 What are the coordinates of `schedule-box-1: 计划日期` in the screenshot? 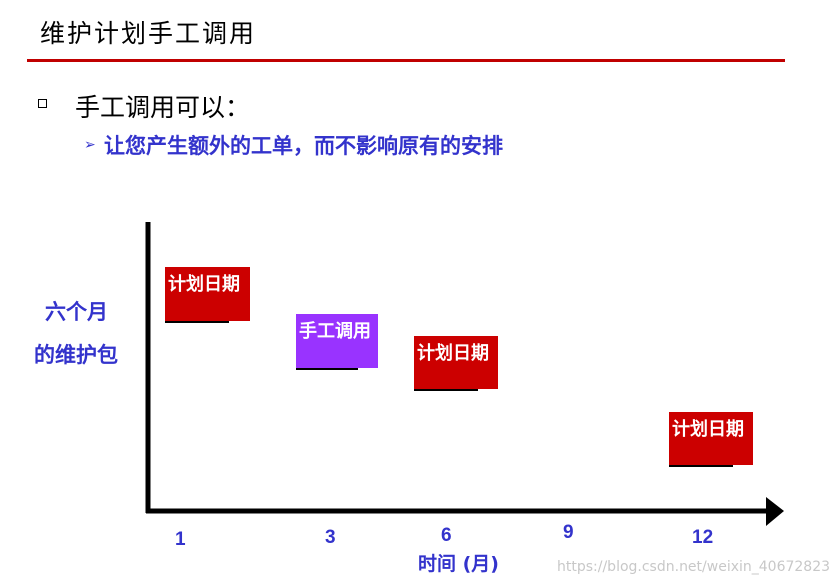 It's located at (207, 294).